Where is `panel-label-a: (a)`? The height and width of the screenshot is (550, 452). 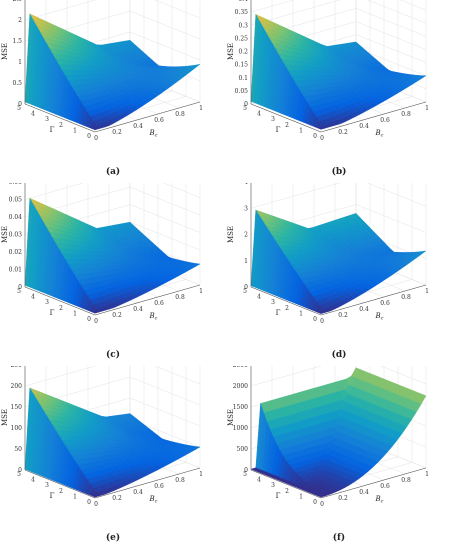
panel-label-a: (a) is located at coordinates (113, 172).